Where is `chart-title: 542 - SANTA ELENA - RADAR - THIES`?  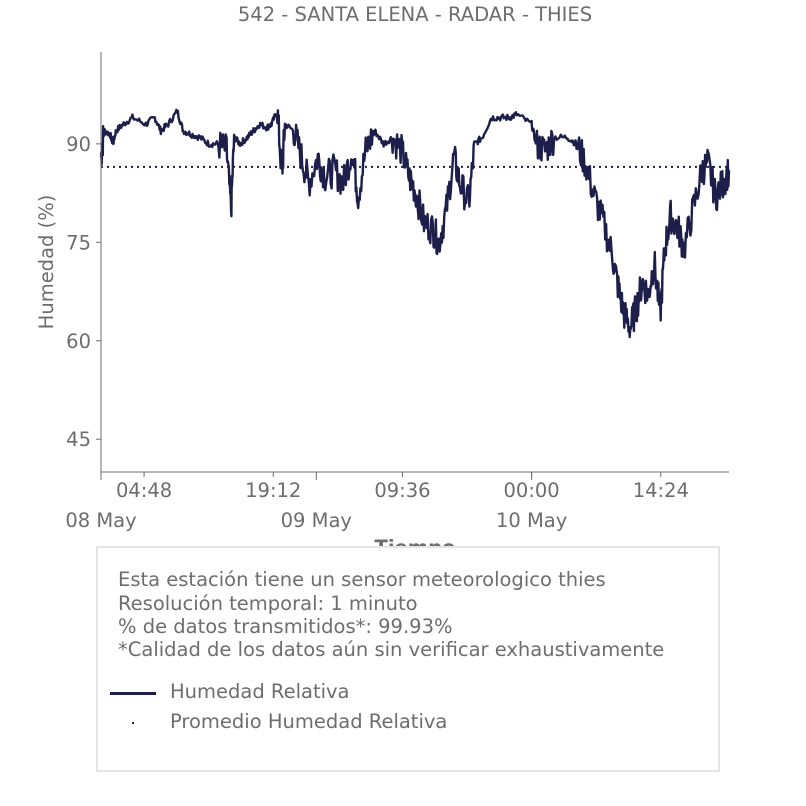 chart-title: 542 - SANTA ELENA - RADAR - THIES is located at coordinates (415, 14).